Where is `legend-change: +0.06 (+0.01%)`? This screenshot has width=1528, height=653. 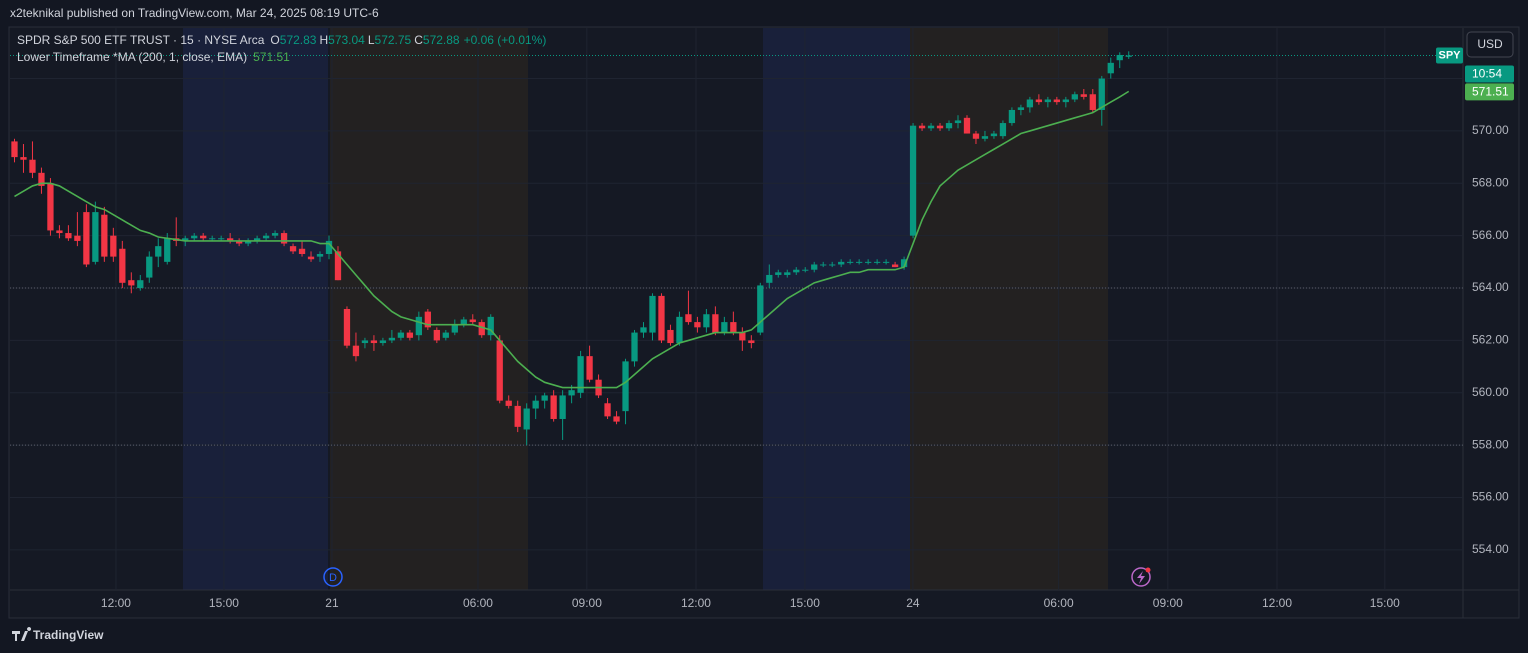 legend-change: +0.06 (+0.01%) is located at coordinates (505, 40).